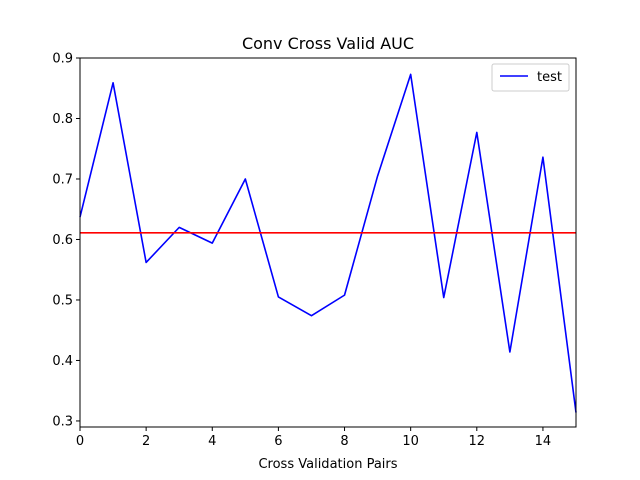  I want to click on y-tick-label-0.3: 0.3, so click(62, 421).